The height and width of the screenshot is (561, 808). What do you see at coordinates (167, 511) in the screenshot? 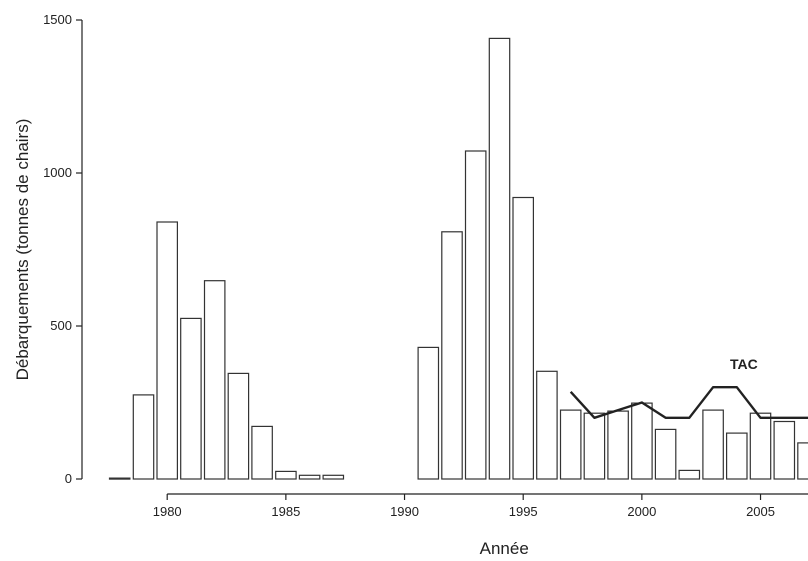
I see `x-tick-label-1980: 1980` at bounding box center [167, 511].